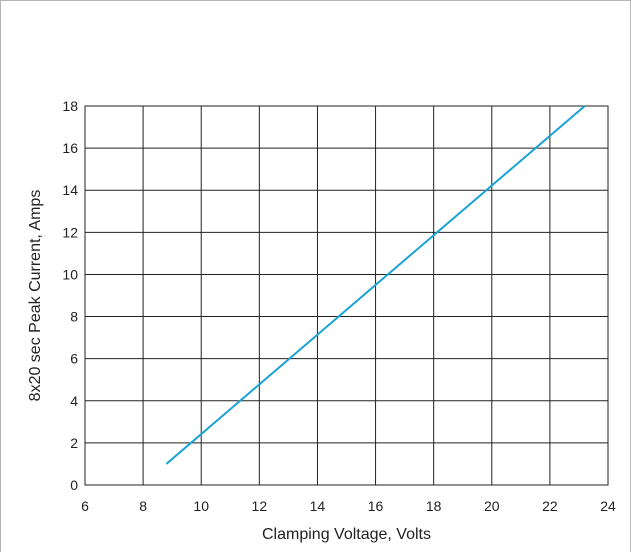  I want to click on x-tick-label: 12, so click(260, 506).